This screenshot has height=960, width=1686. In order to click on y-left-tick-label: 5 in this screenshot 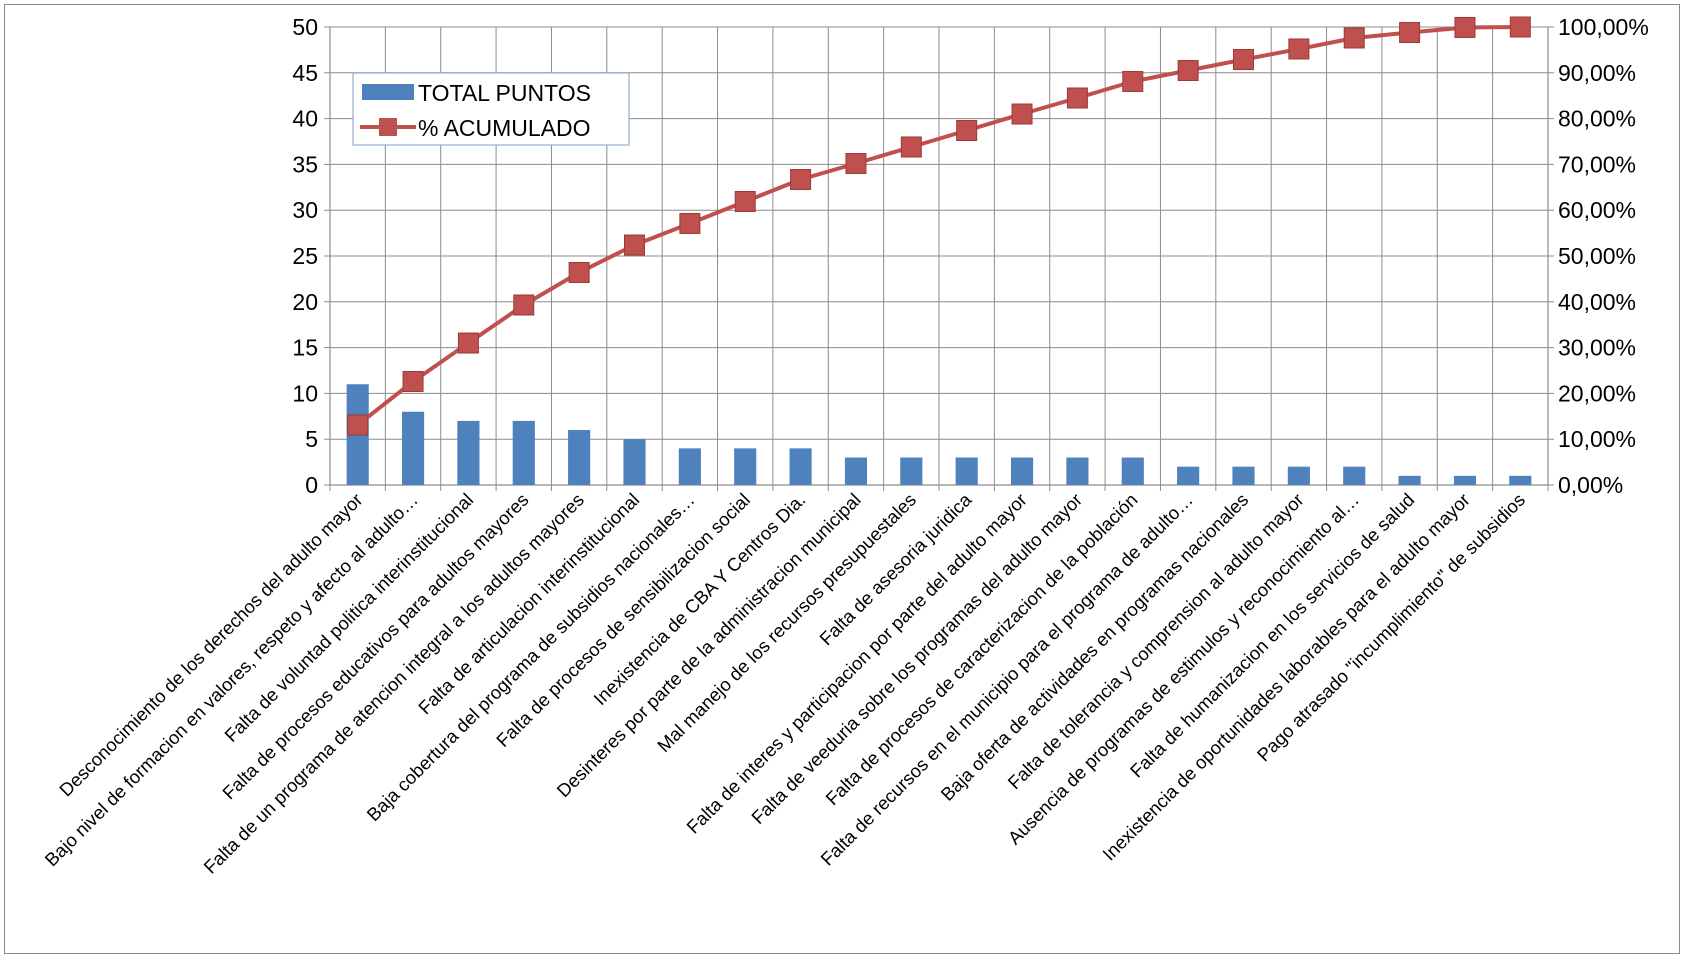, I will do `click(311, 439)`.